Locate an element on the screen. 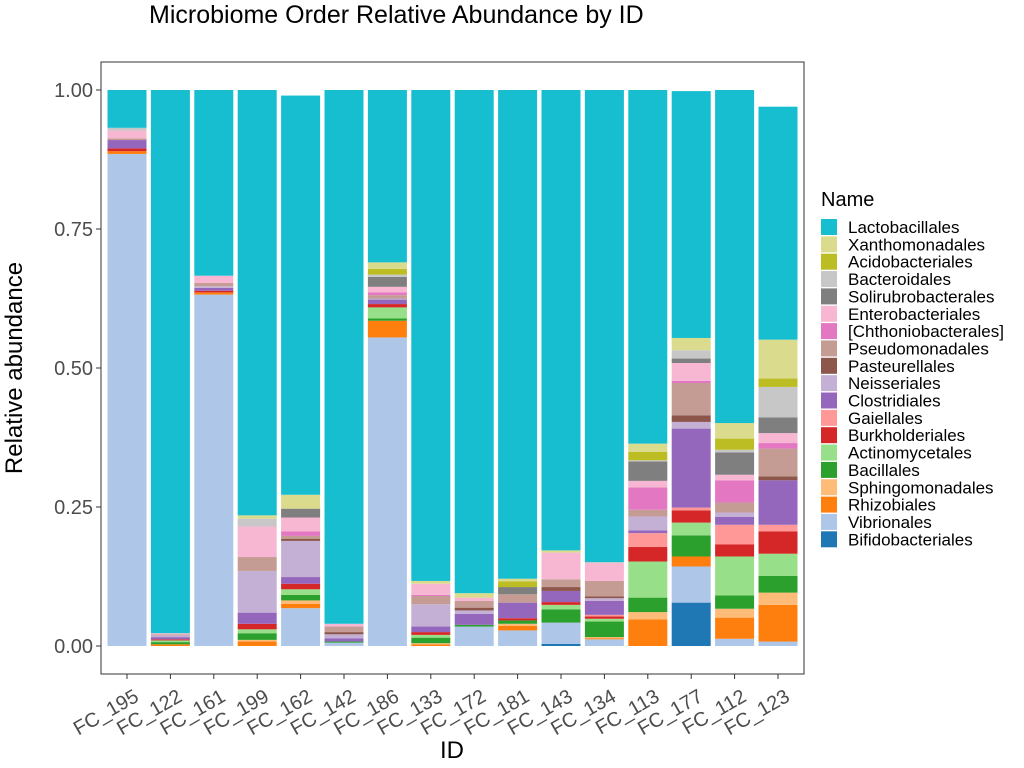 The height and width of the screenshot is (768, 1024). bar-segment-FC_186-Lactobacillales is located at coordinates (387, 176).